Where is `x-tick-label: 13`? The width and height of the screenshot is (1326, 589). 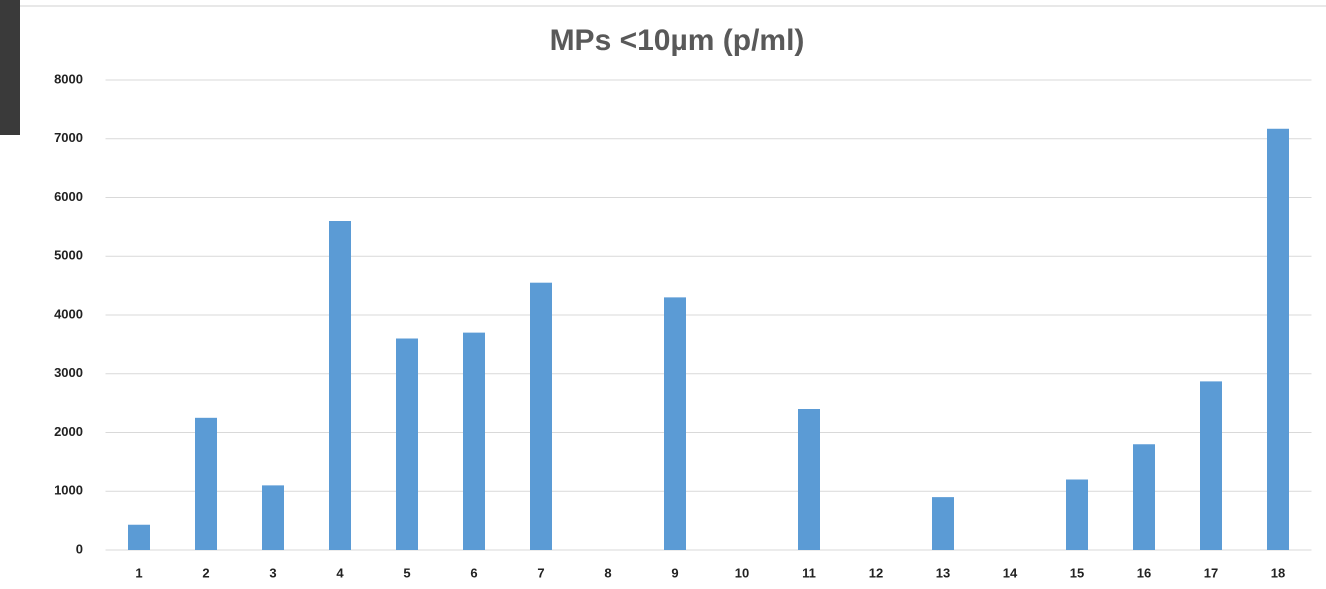 x-tick-label: 13 is located at coordinates (943, 572).